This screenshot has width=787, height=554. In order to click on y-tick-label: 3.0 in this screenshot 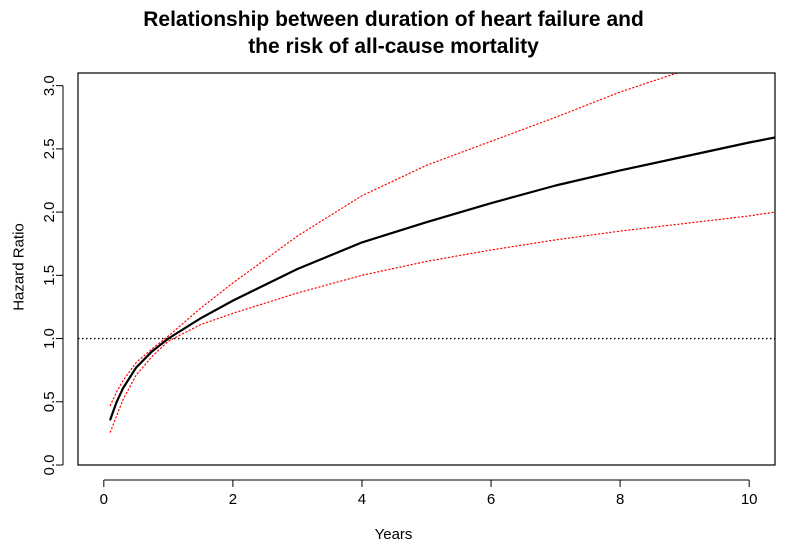, I will do `click(49, 85)`.